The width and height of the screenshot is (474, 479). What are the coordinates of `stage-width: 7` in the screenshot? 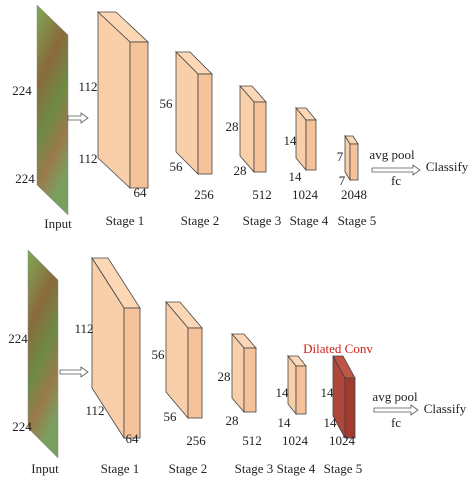 It's located at (342, 180).